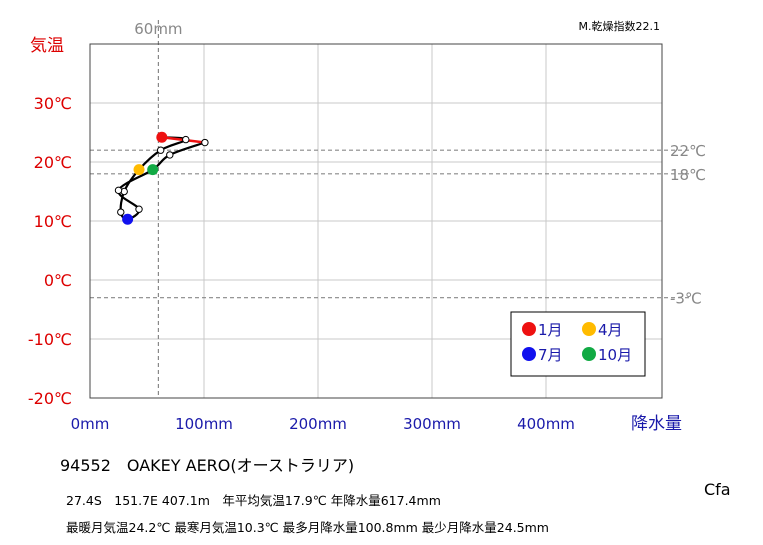 This screenshot has width=763, height=545. What do you see at coordinates (47, 46) in the screenshot?
I see `y-axis-title: 気温` at bounding box center [47, 46].